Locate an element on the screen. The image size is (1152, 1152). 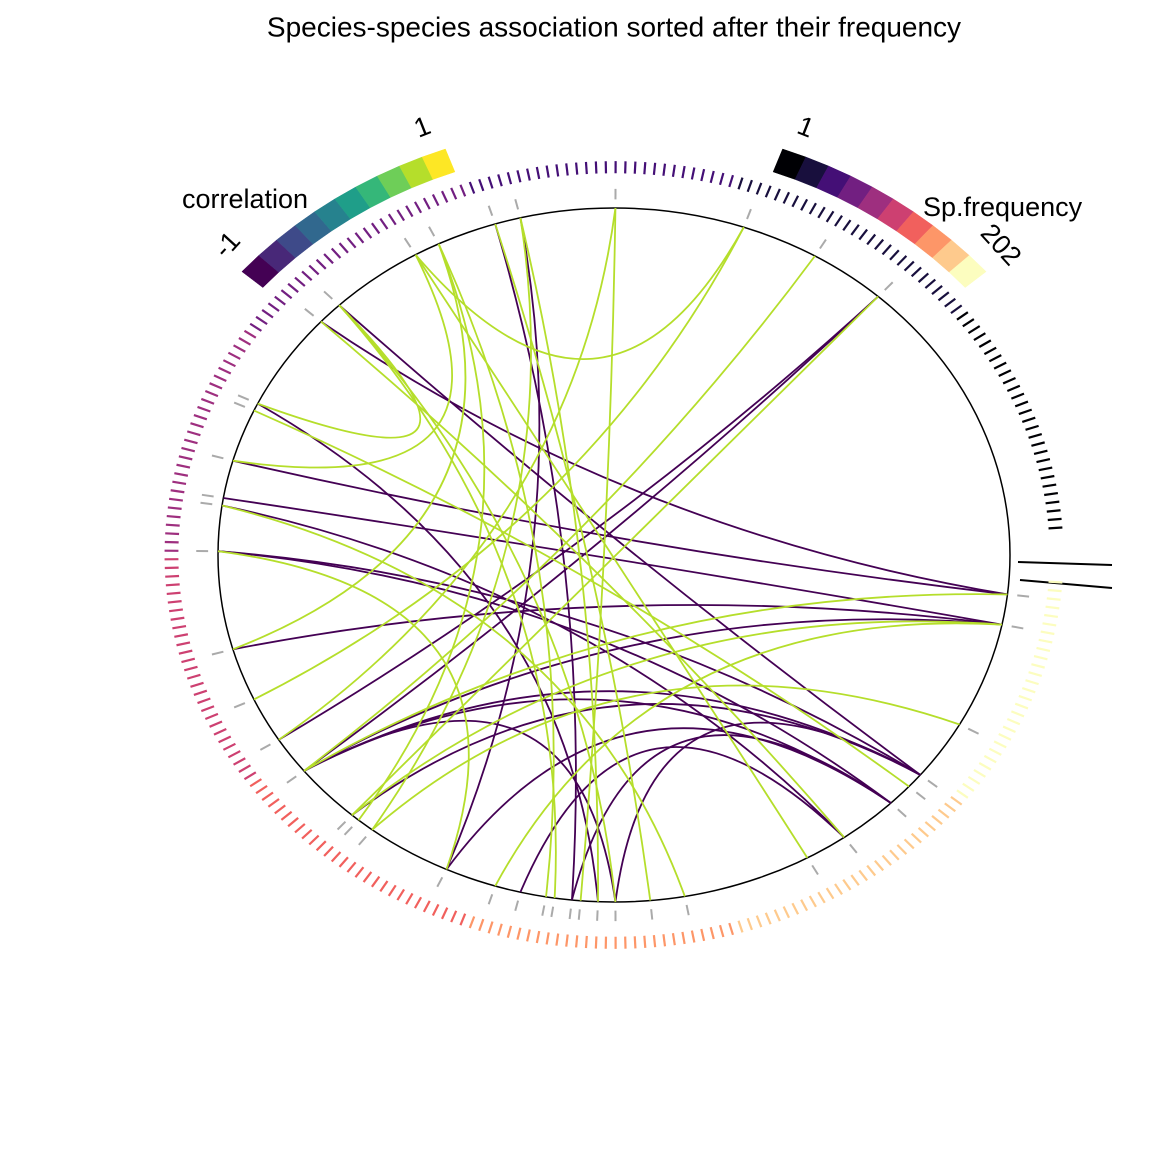
legend-tick-label: 202 is located at coordinates (1001, 244).